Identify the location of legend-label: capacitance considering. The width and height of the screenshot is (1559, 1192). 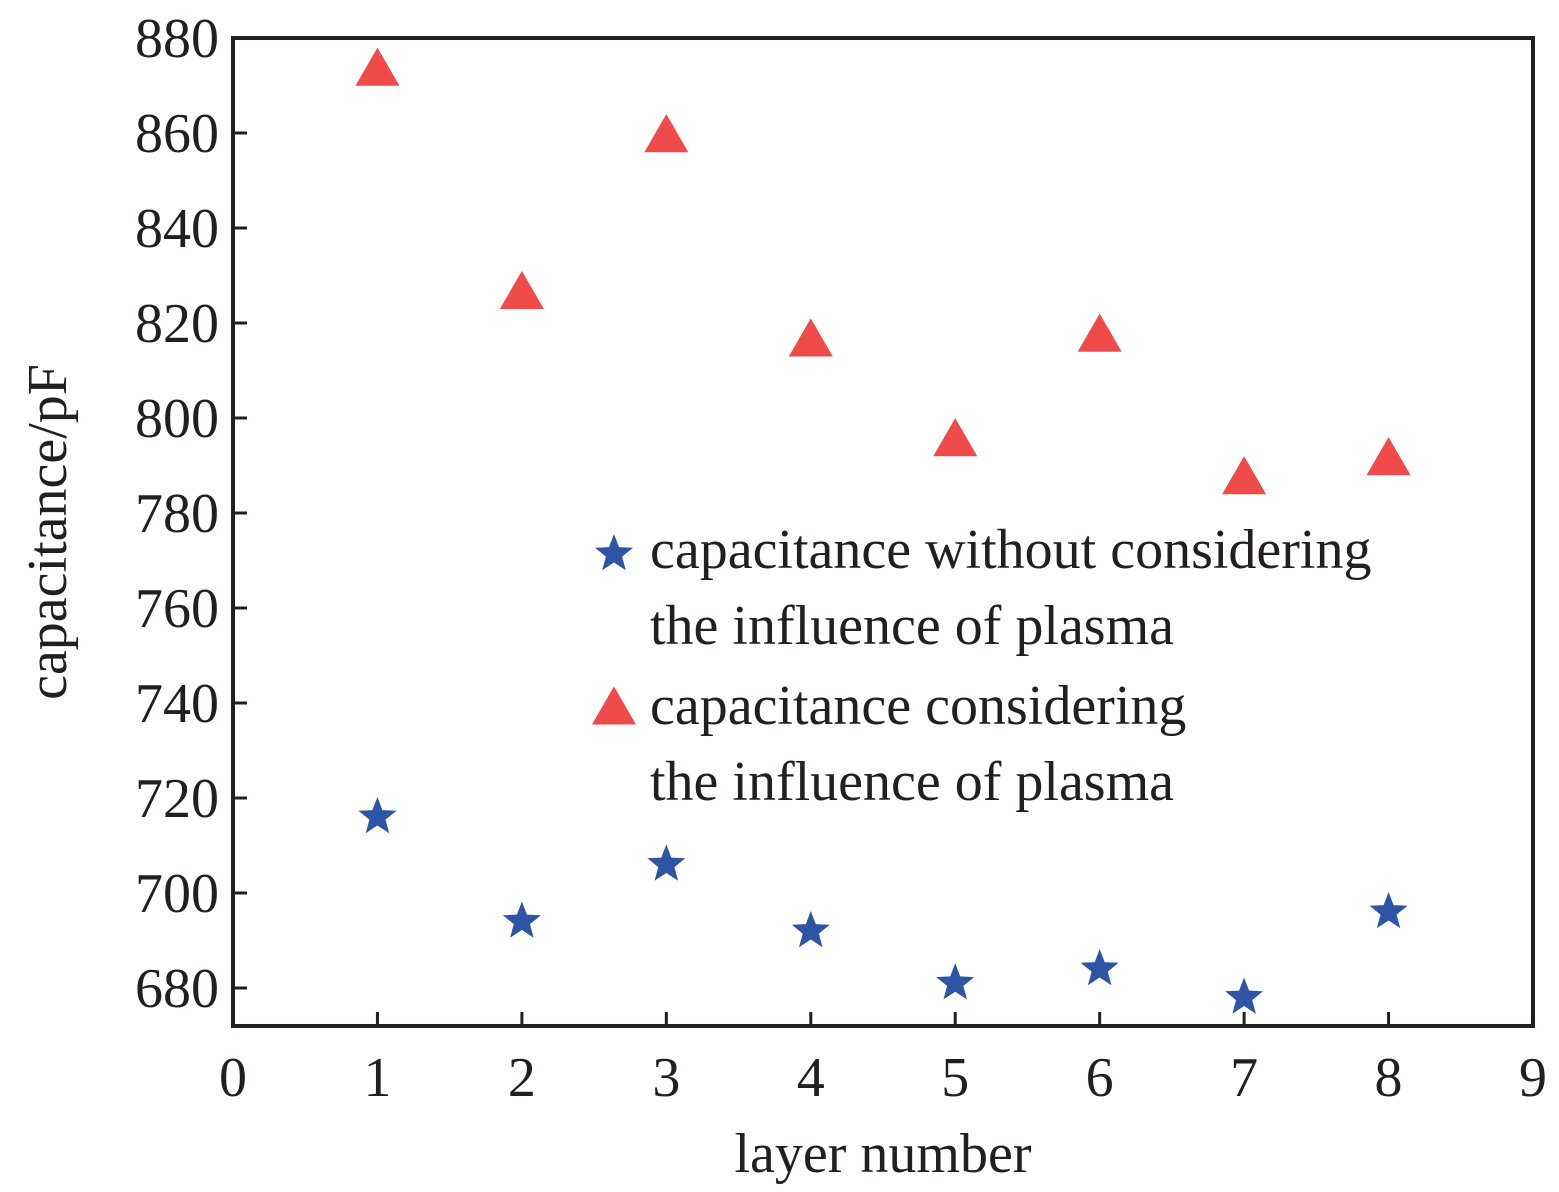
(918, 706).